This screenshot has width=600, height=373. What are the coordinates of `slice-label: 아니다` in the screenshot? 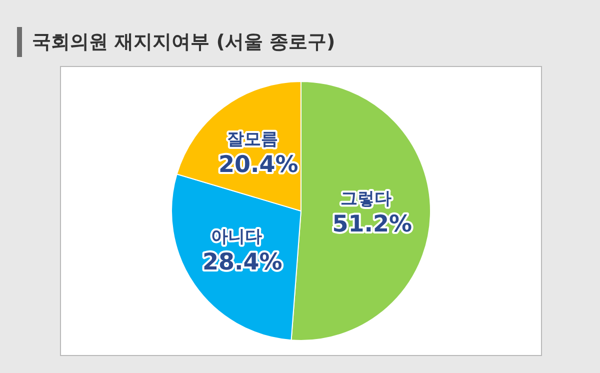 It's located at (236, 236).